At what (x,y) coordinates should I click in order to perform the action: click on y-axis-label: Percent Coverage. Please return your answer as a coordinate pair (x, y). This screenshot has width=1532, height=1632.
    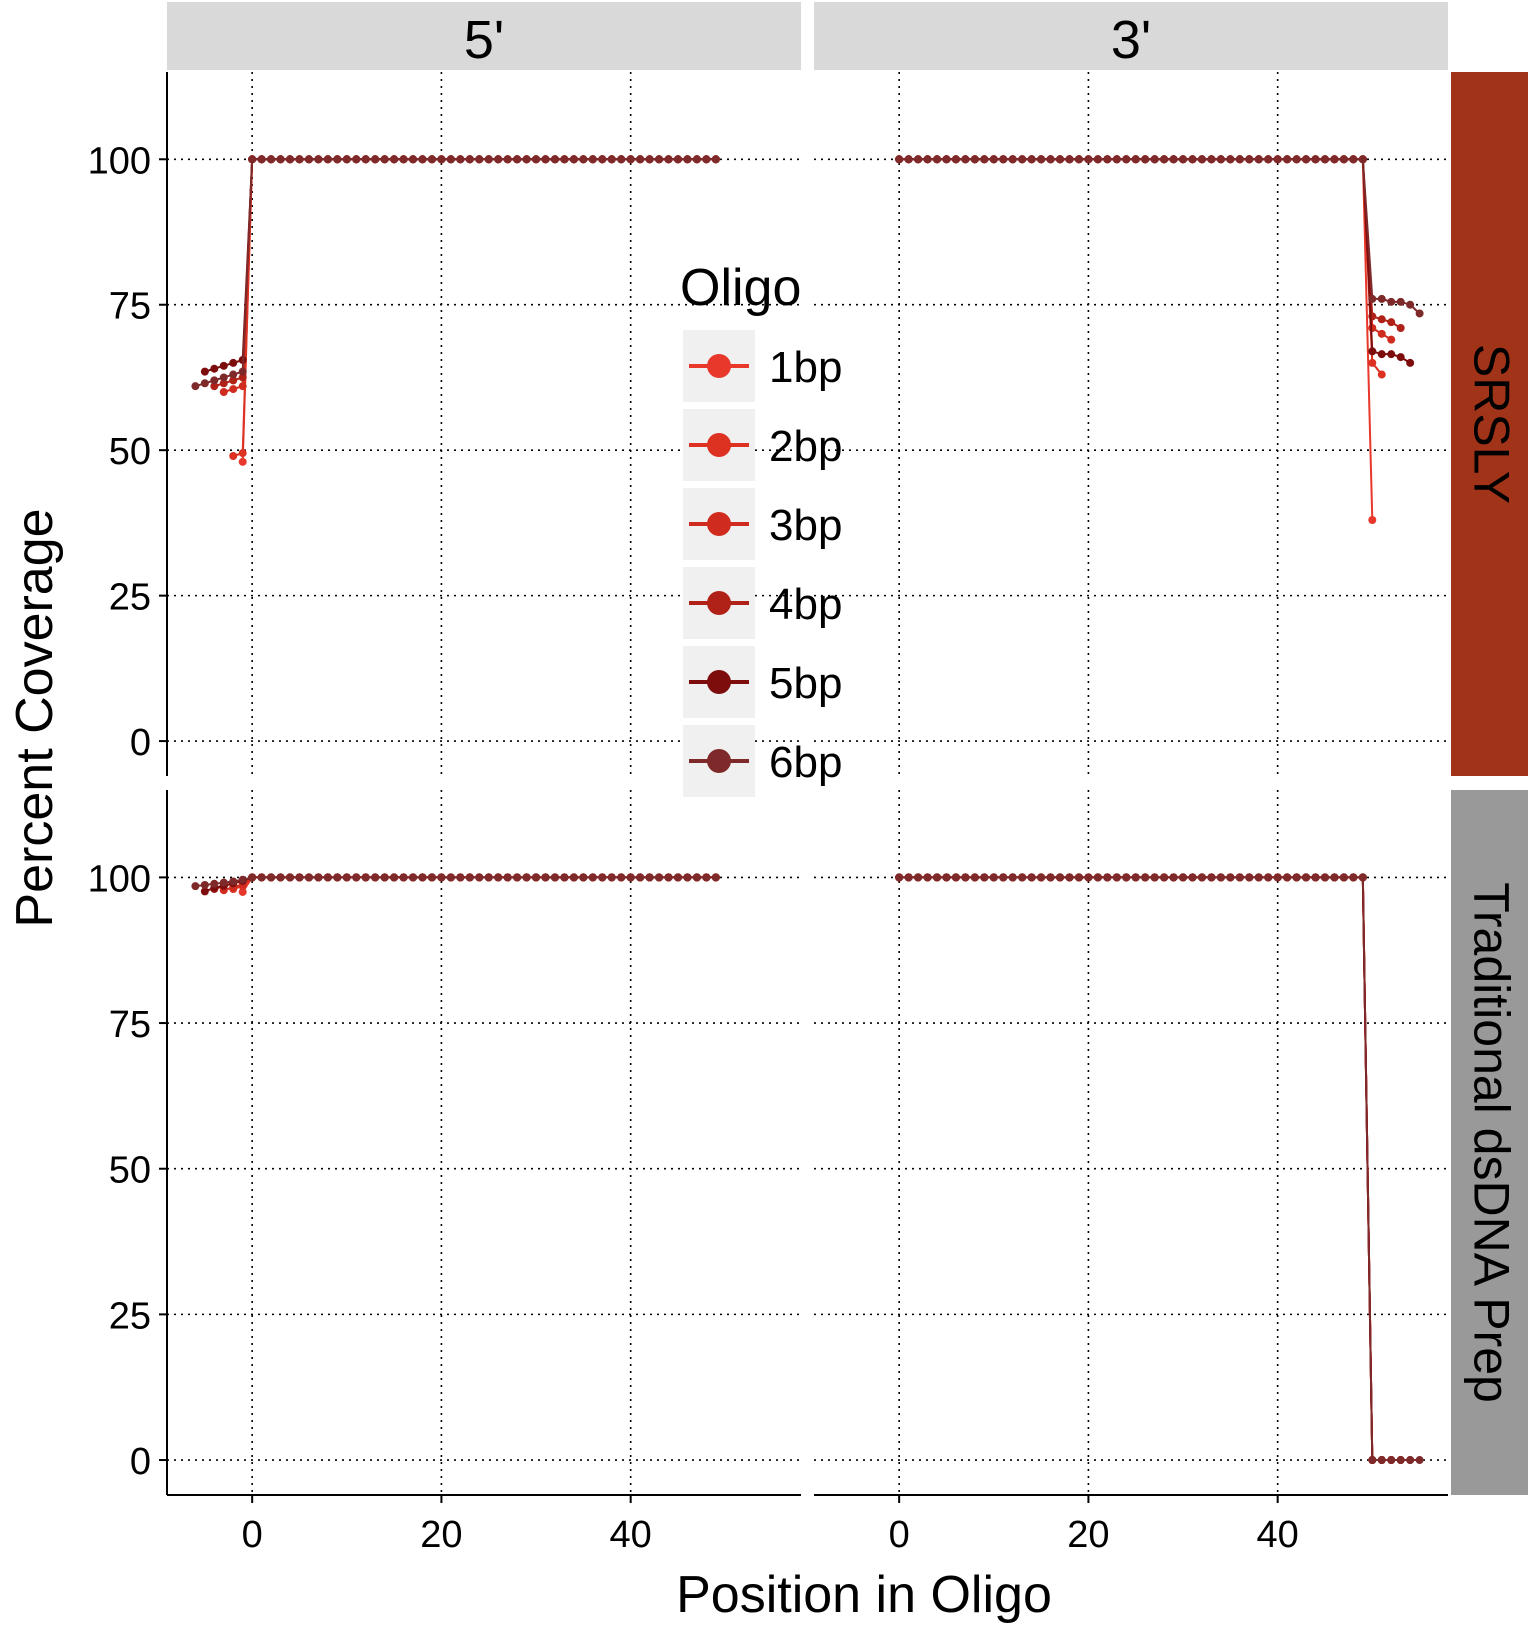
    Looking at the image, I should click on (35, 717).